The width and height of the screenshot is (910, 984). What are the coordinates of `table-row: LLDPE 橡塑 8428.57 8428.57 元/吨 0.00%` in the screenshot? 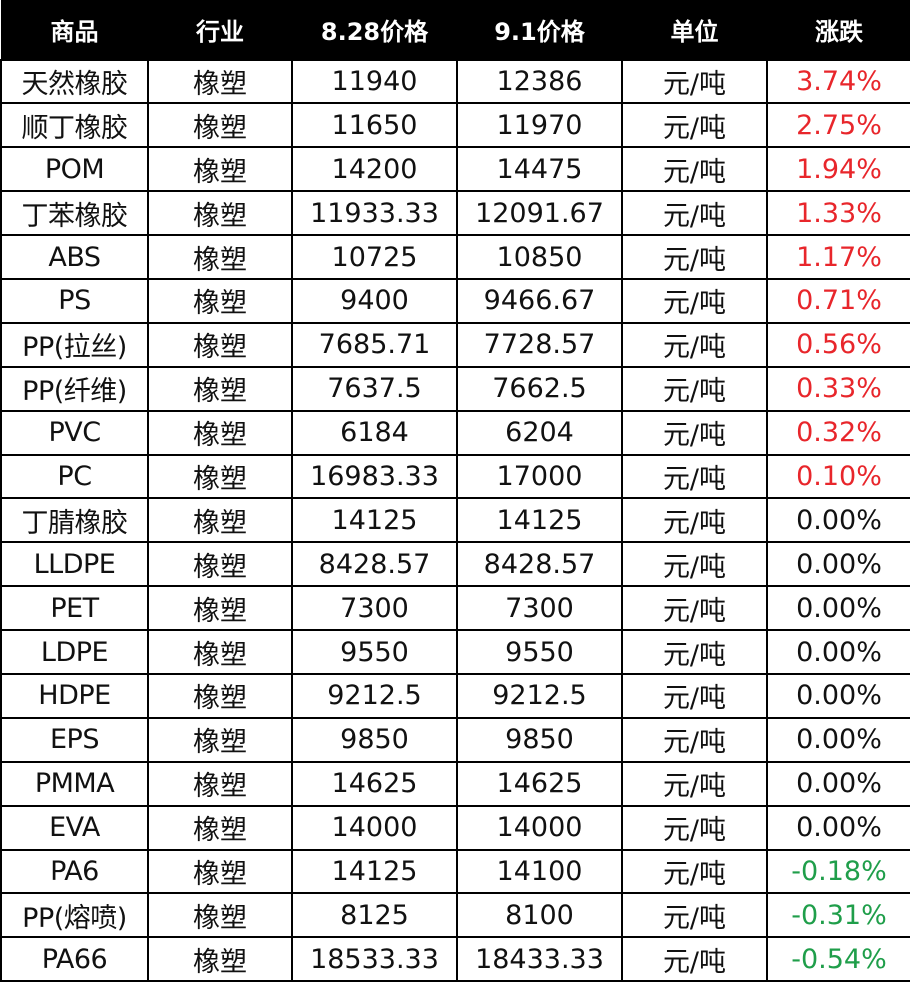 It's located at (455, 564).